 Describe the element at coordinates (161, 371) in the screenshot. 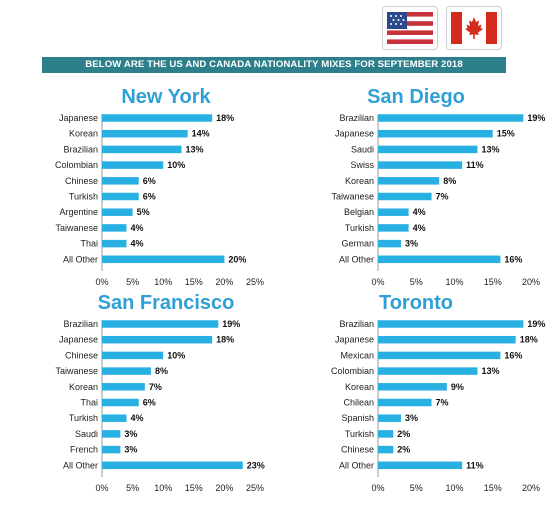

I see `value-label-taiwanese: 8%` at that location.